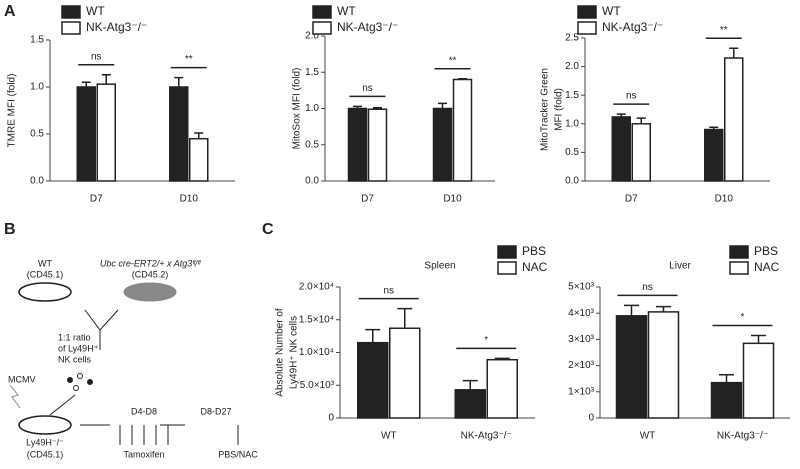  Describe the element at coordinates (581, 339) in the screenshot. I see `y-tick-label: 3×10³` at that location.